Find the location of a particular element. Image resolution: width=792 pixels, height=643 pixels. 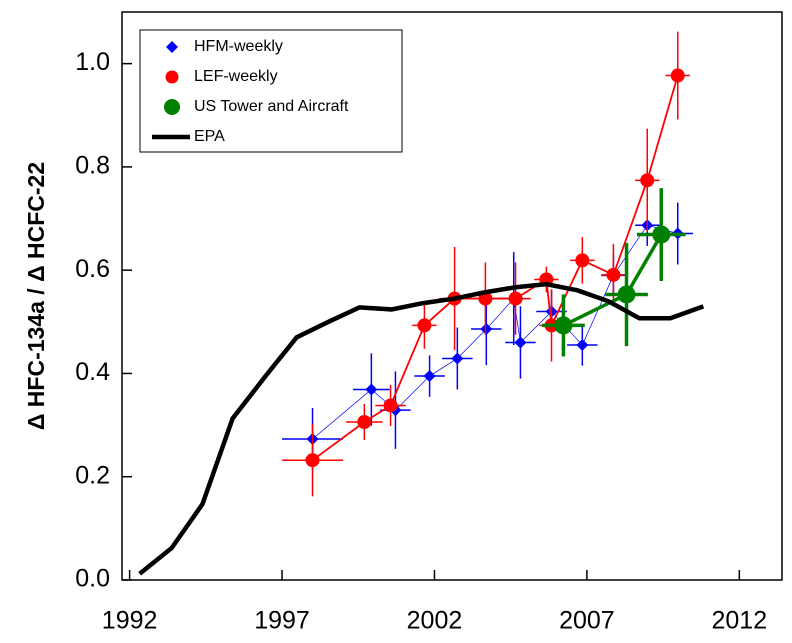

legend-label: EPA is located at coordinates (209, 136).